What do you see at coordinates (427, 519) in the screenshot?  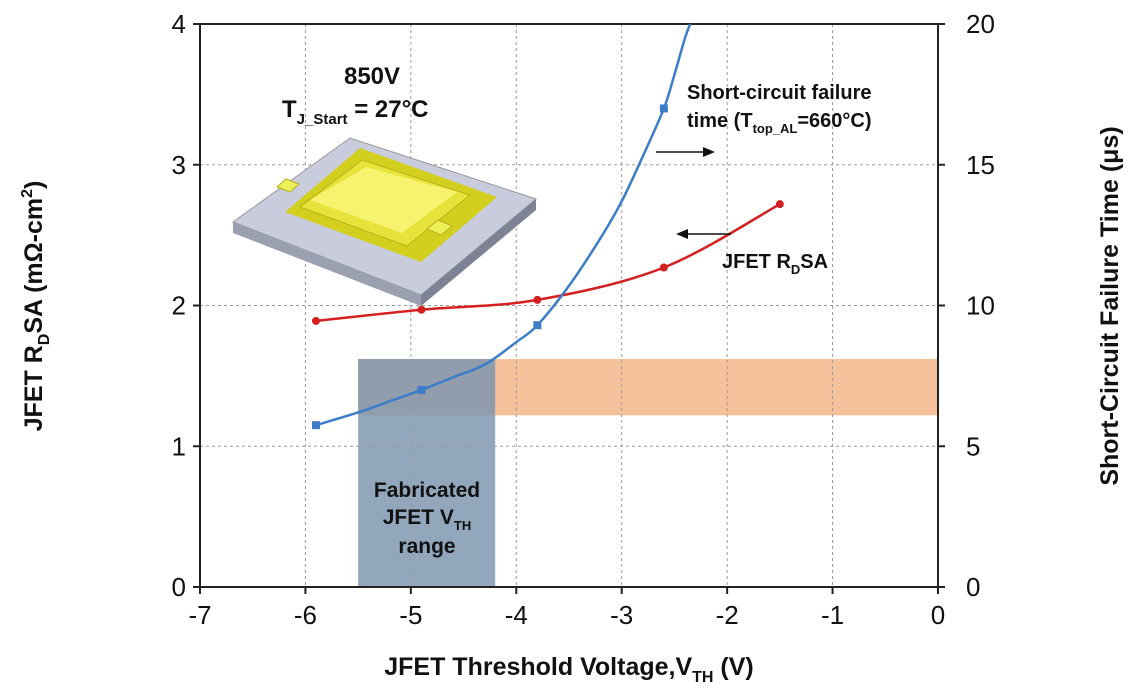 I see `fabricated-label-line2: JFET VTH` at bounding box center [427, 519].